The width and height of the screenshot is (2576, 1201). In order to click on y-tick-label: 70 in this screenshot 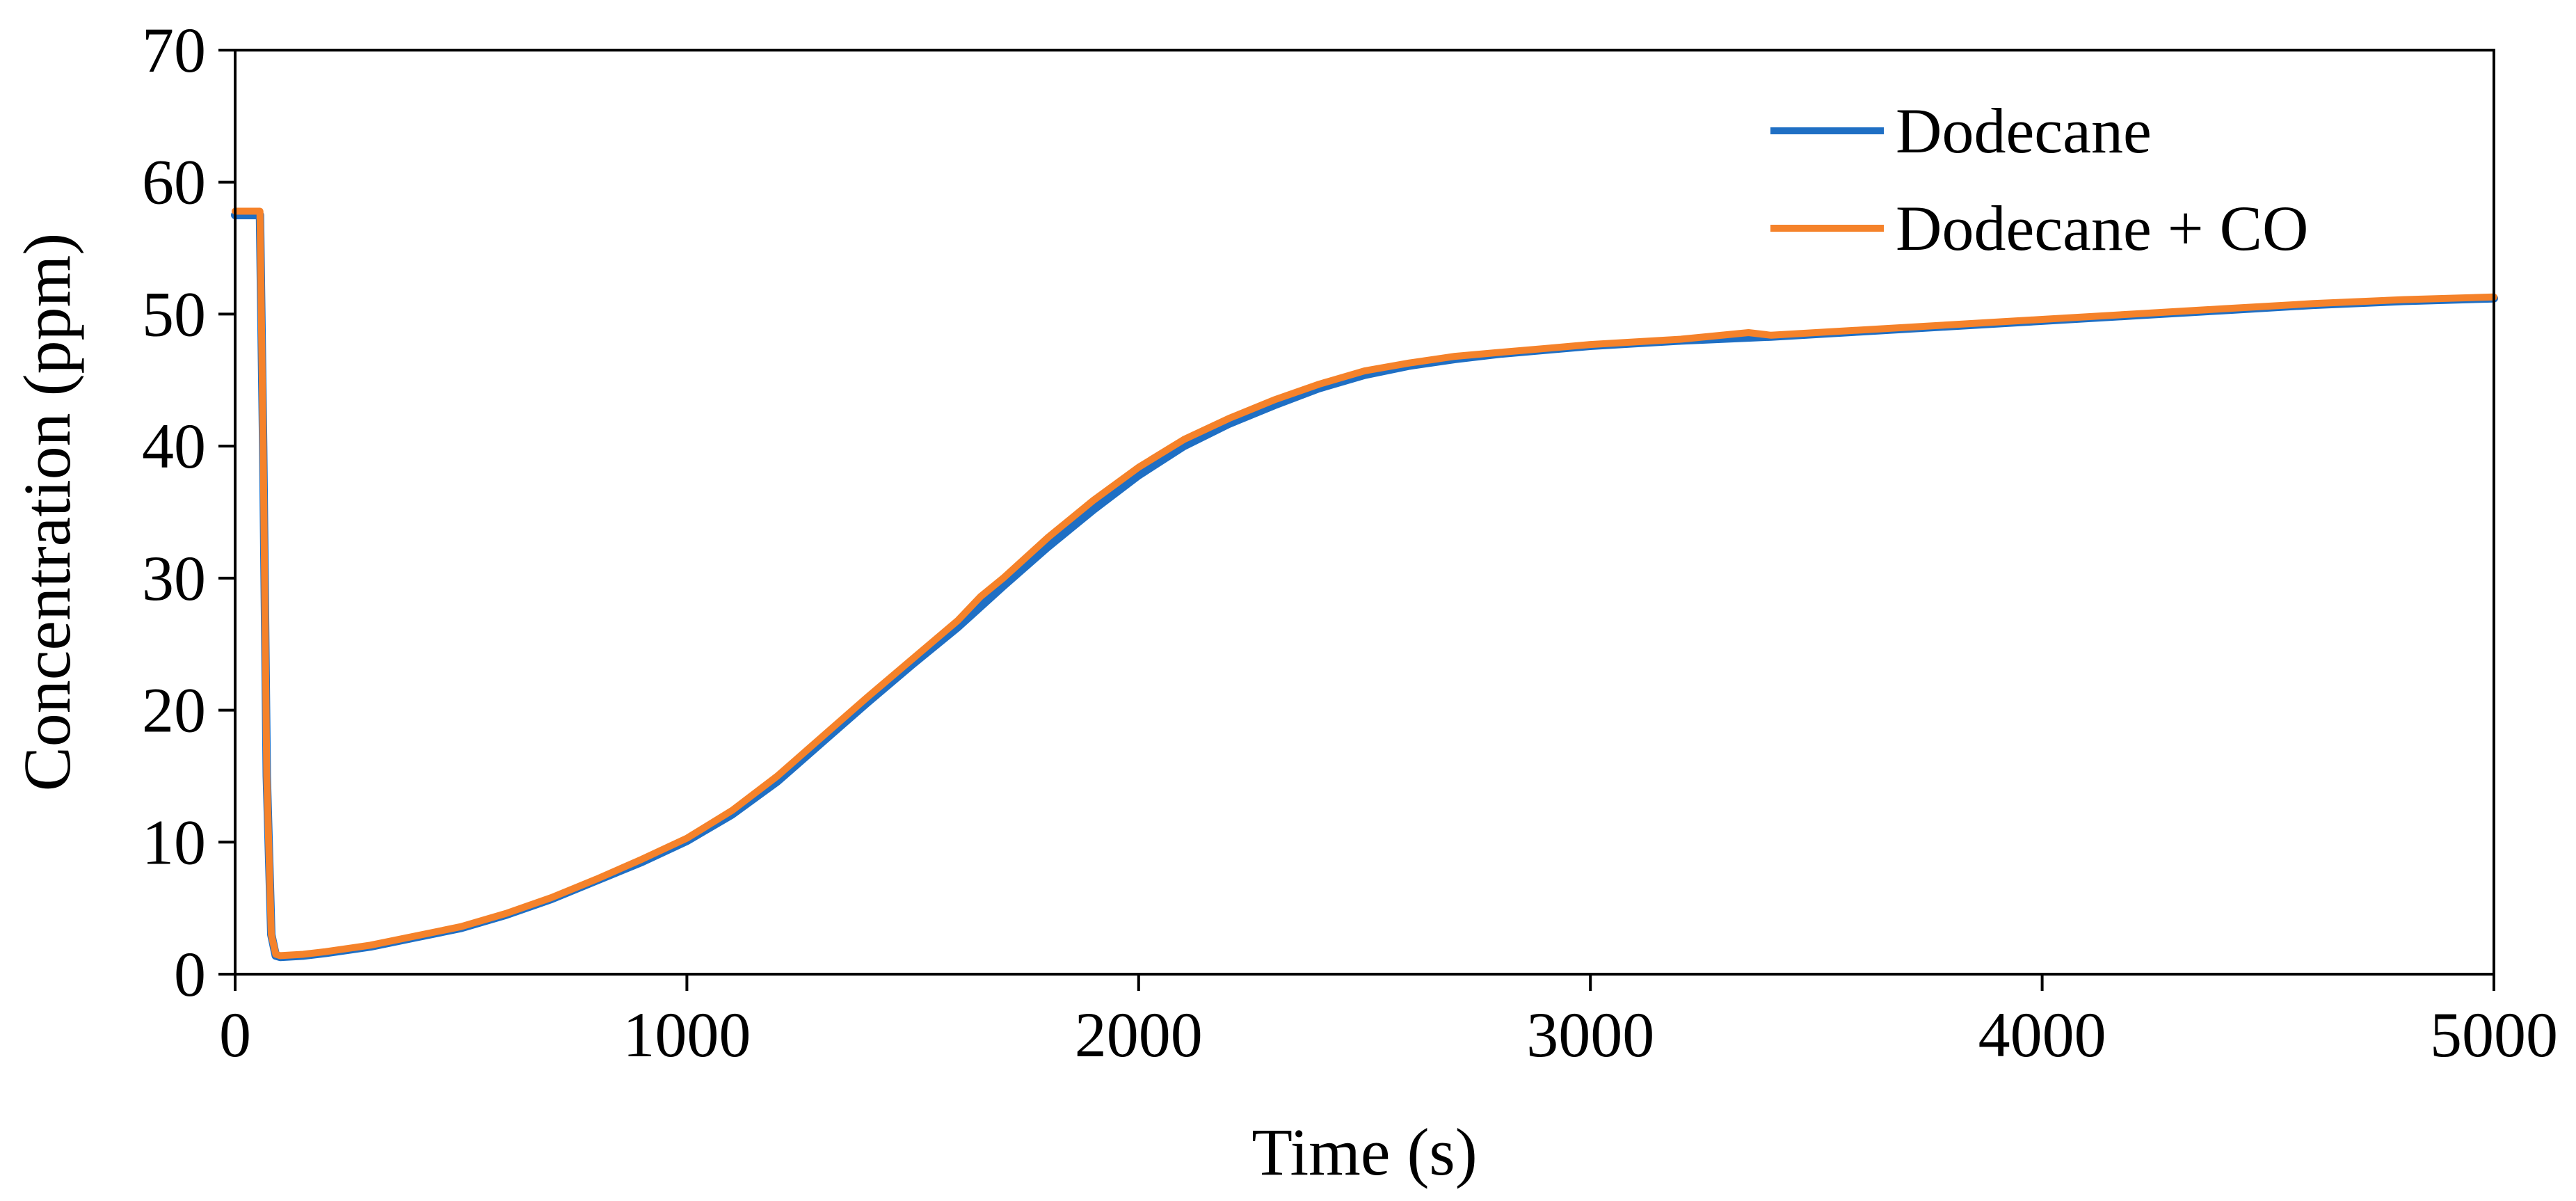, I will do `click(174, 50)`.